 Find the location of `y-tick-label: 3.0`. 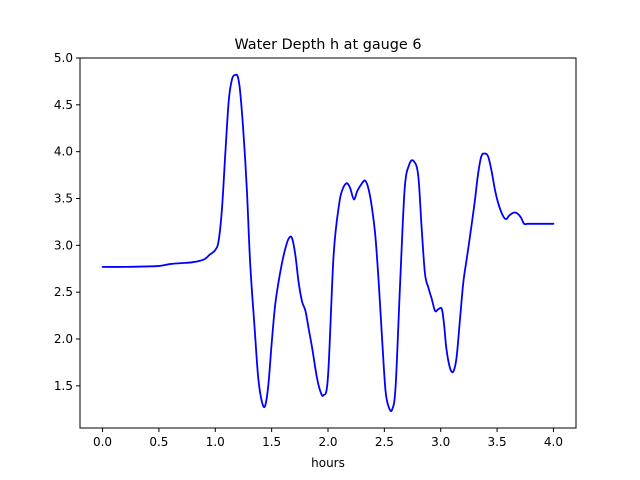

y-tick-label: 3.0 is located at coordinates (63, 245).